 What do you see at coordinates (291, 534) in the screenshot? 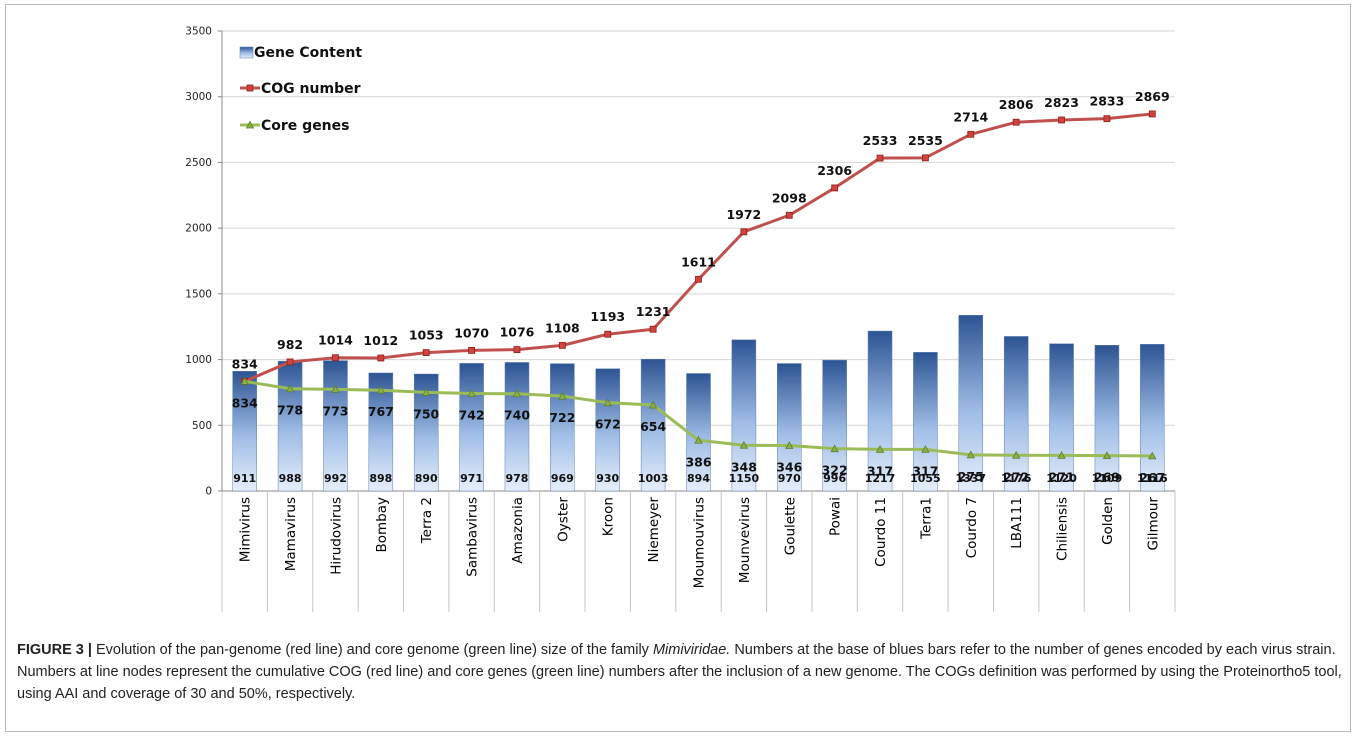
I see `x-tick-label: Mamavirus` at bounding box center [291, 534].